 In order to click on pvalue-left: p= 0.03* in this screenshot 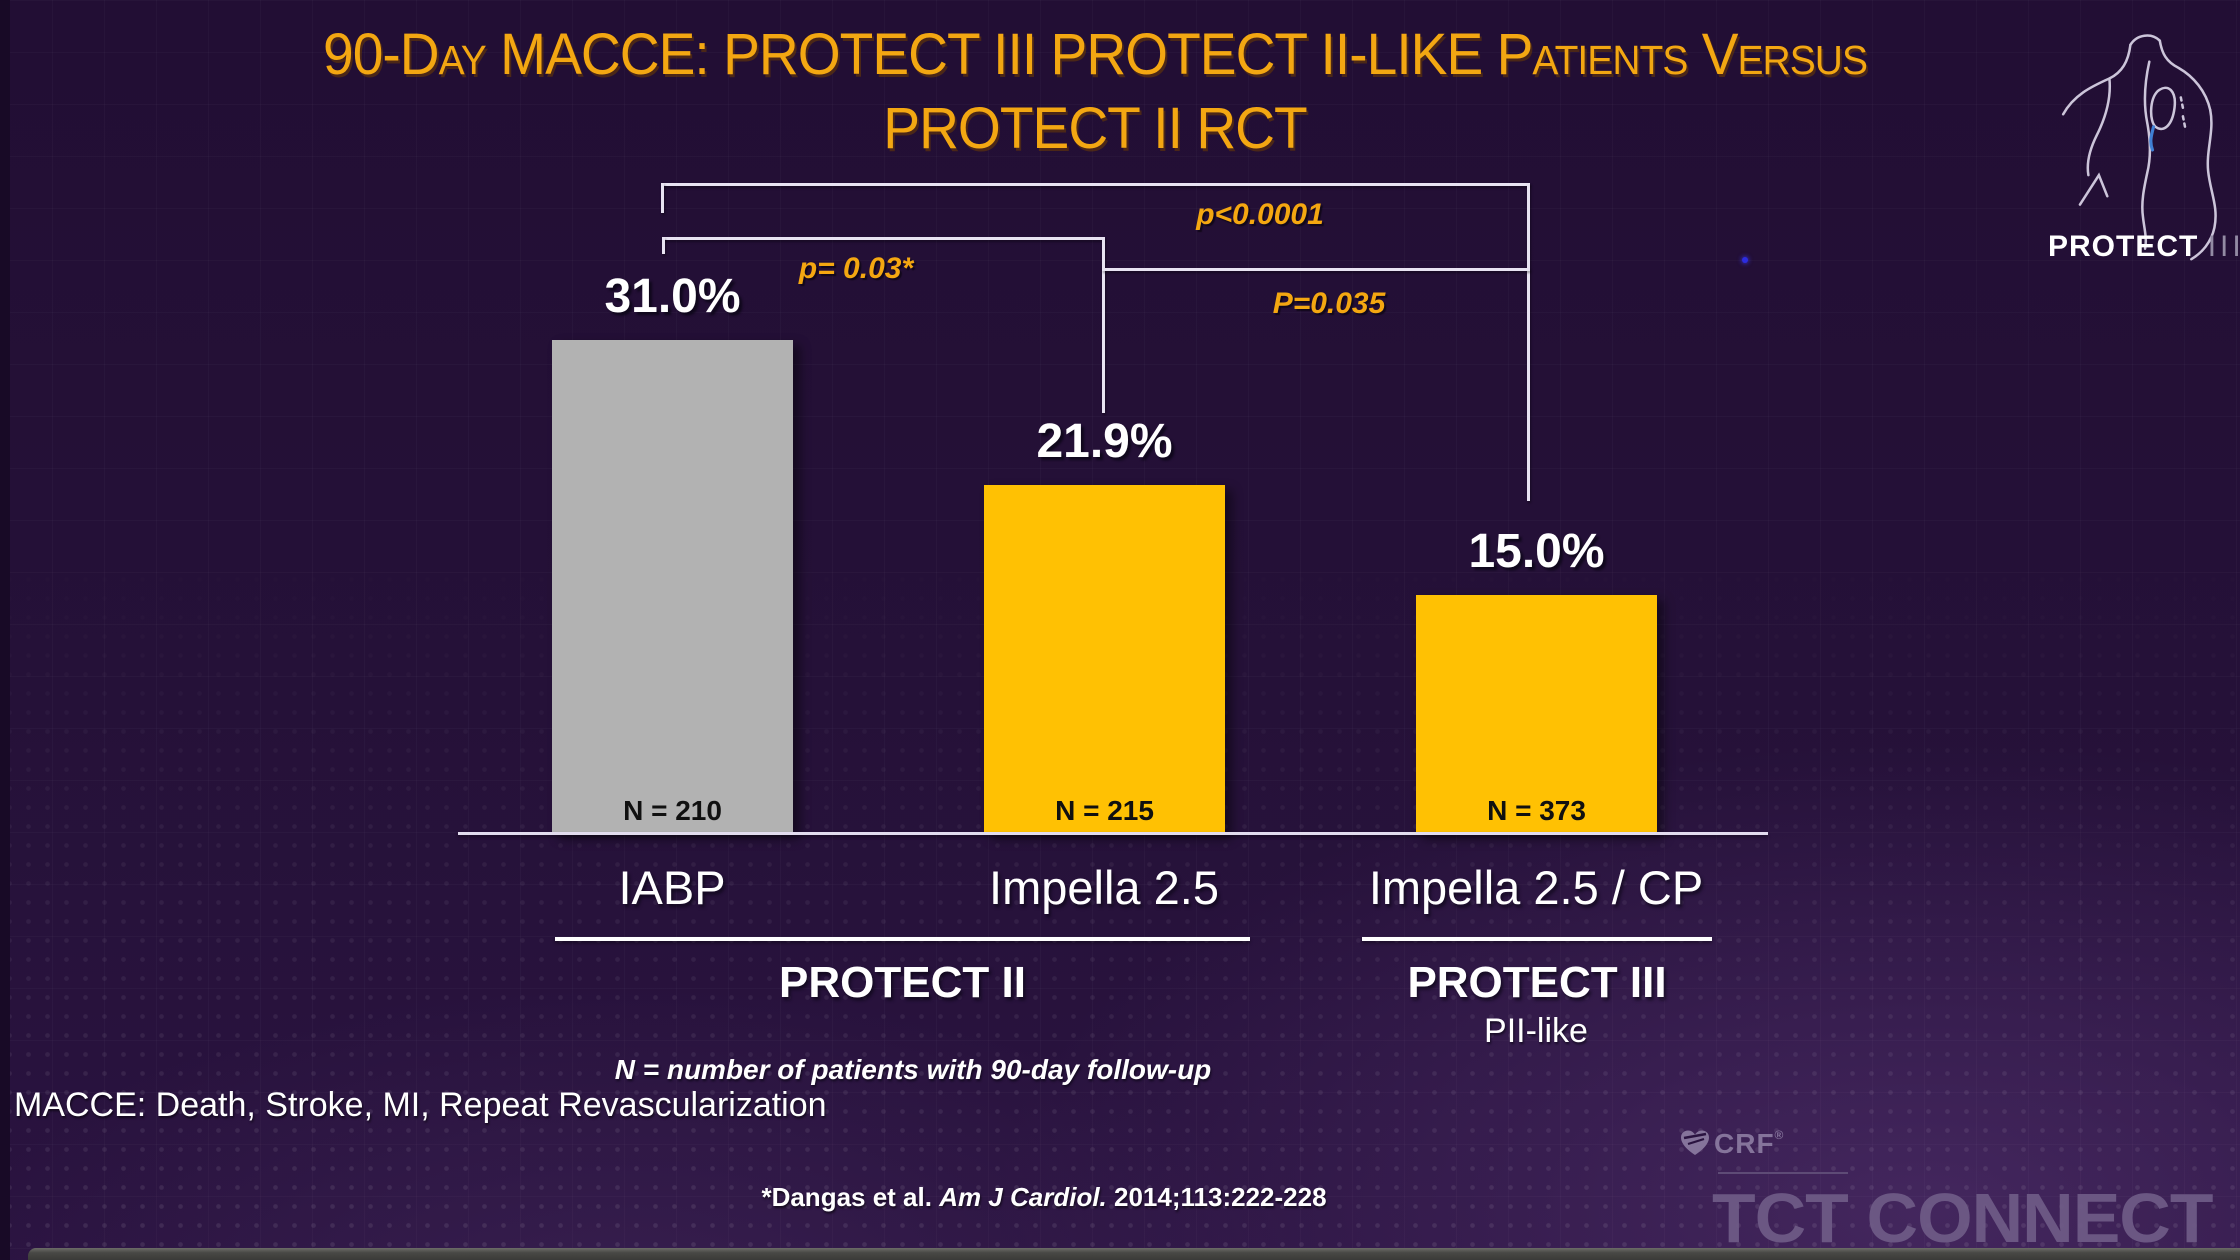, I will do `click(856, 268)`.